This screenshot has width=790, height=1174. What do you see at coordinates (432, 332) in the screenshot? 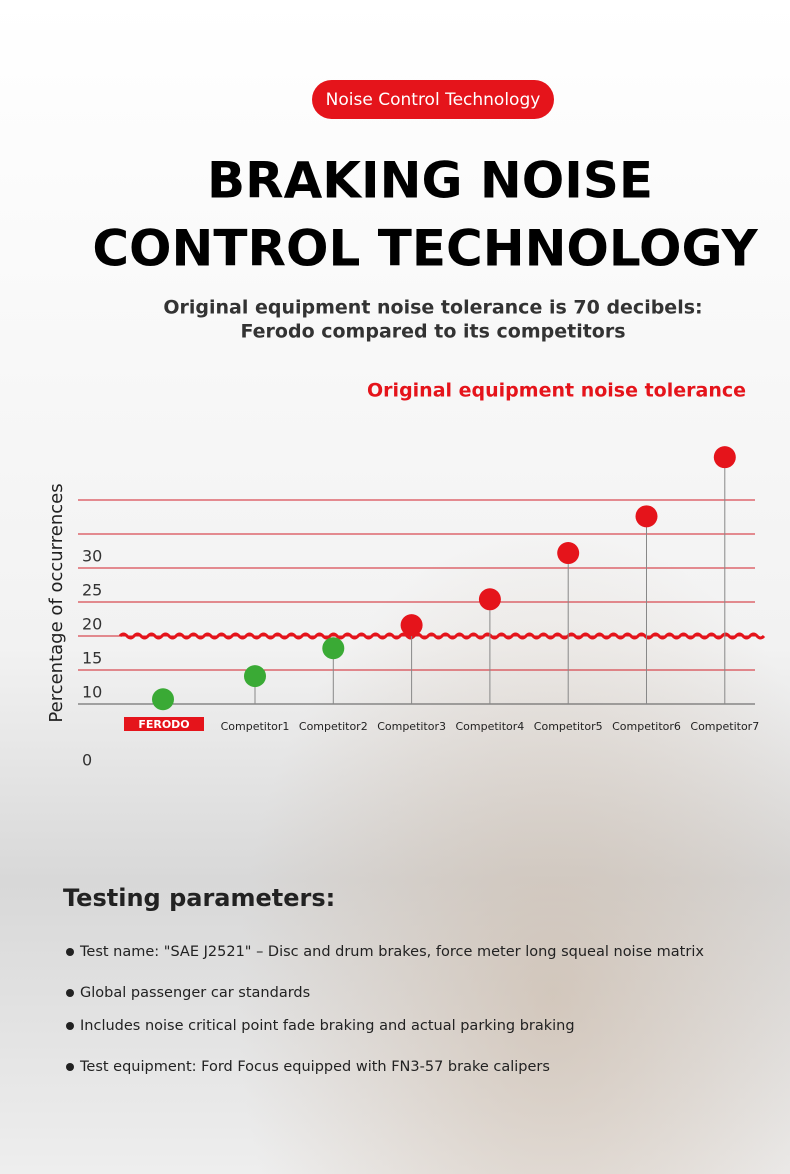
I see `subtitle: Ferodo compared to its competitors` at bounding box center [432, 332].